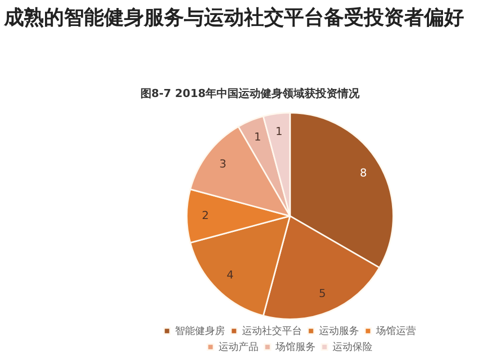 This screenshot has width=500, height=362. What do you see at coordinates (250, 93) in the screenshot?
I see `chart-subtitle: 图8-7 2018年中国运动健身领域获投资情况` at bounding box center [250, 93].